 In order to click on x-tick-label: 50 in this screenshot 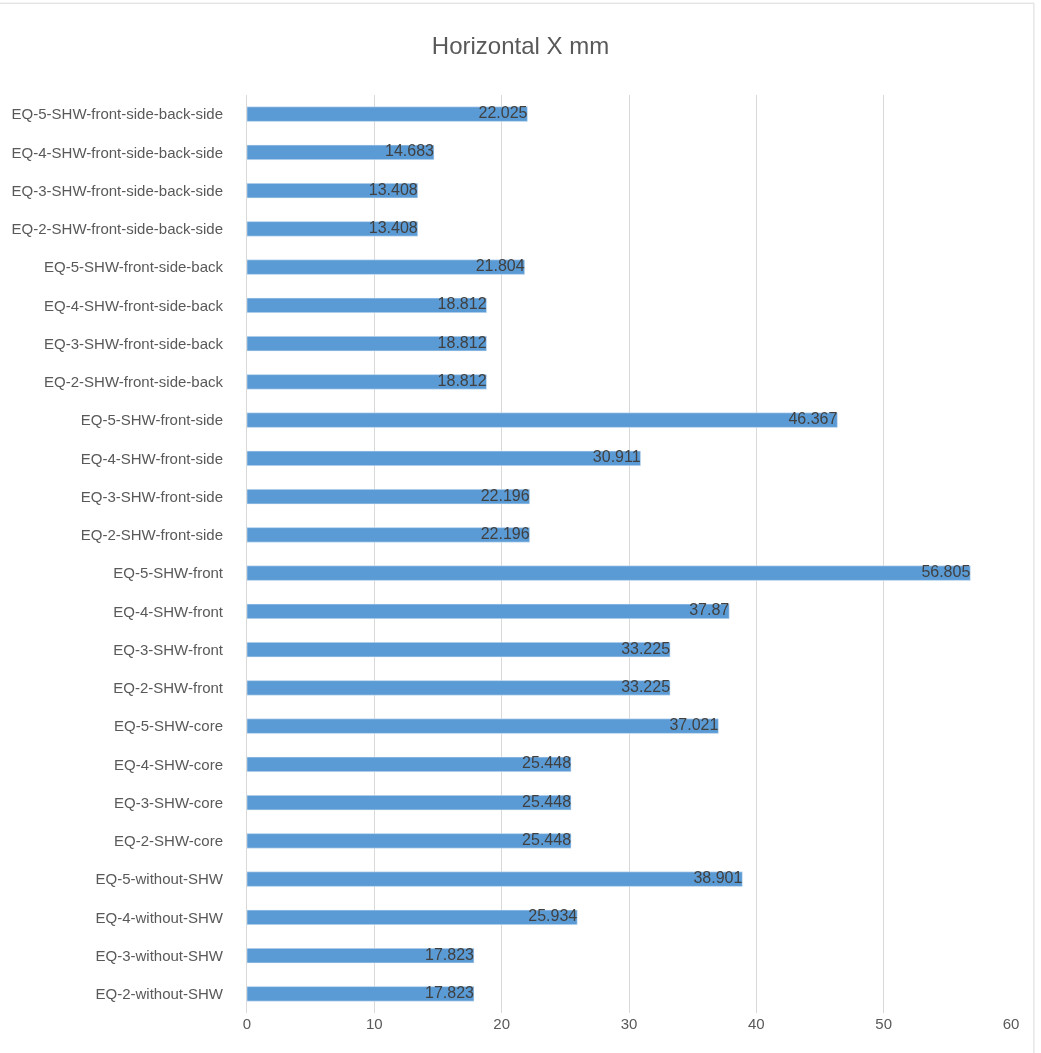, I will do `click(884, 1023)`.